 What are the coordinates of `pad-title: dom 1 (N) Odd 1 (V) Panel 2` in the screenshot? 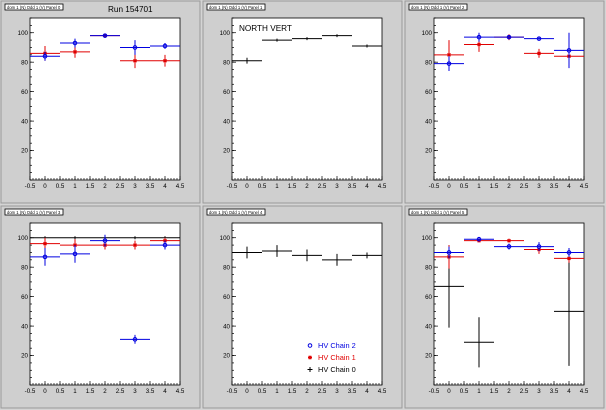 It's located at (438, 7).